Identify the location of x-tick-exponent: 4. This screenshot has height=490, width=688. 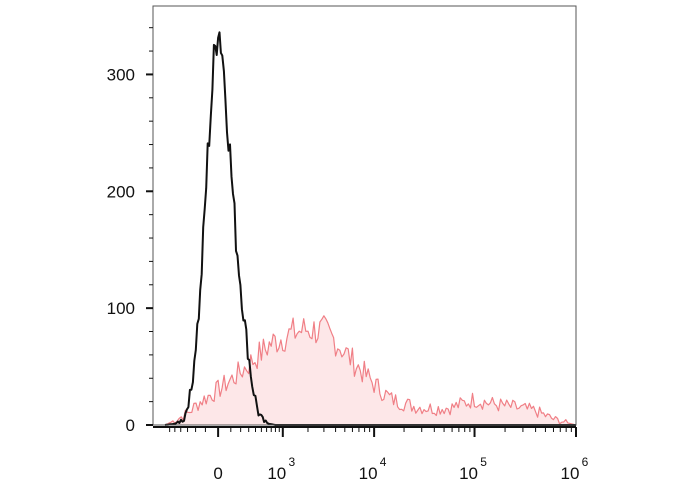
(383, 462).